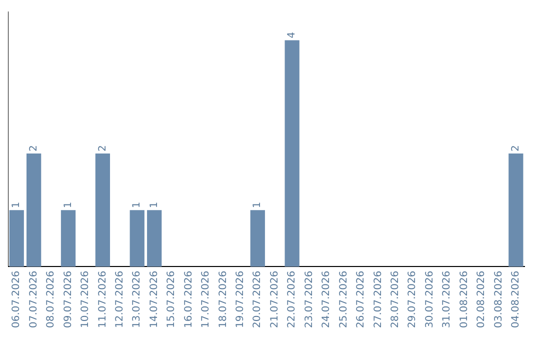  What do you see at coordinates (378, 299) in the screenshot?
I see `x-tick-label: 27.07.2026` at bounding box center [378, 299].